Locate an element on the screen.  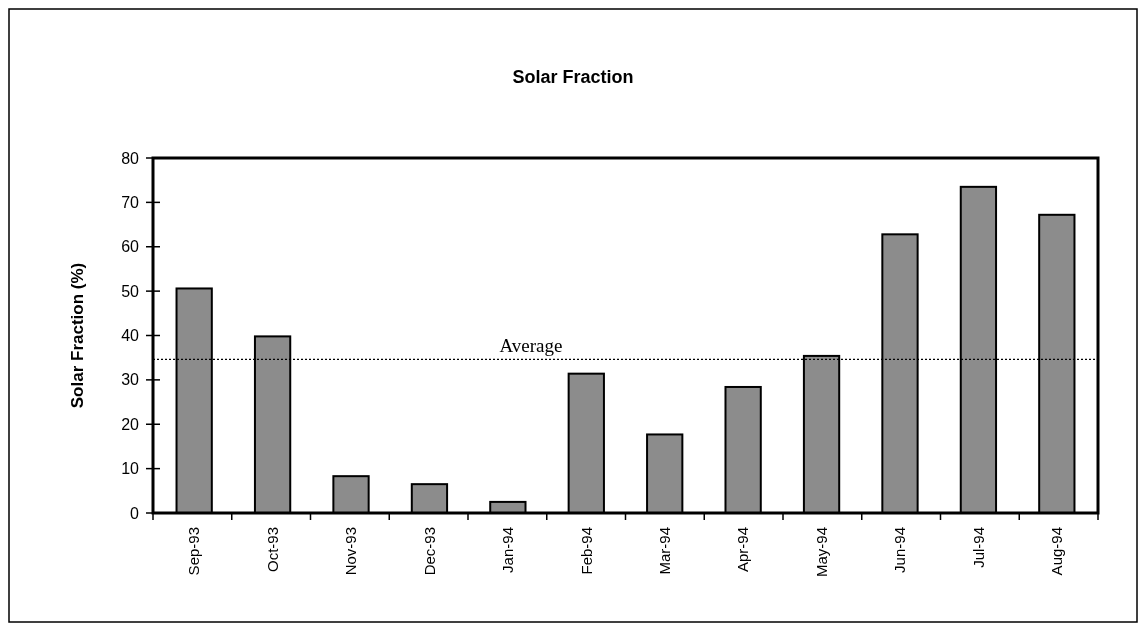
chart-title: Solar Fraction is located at coordinates (573, 77).